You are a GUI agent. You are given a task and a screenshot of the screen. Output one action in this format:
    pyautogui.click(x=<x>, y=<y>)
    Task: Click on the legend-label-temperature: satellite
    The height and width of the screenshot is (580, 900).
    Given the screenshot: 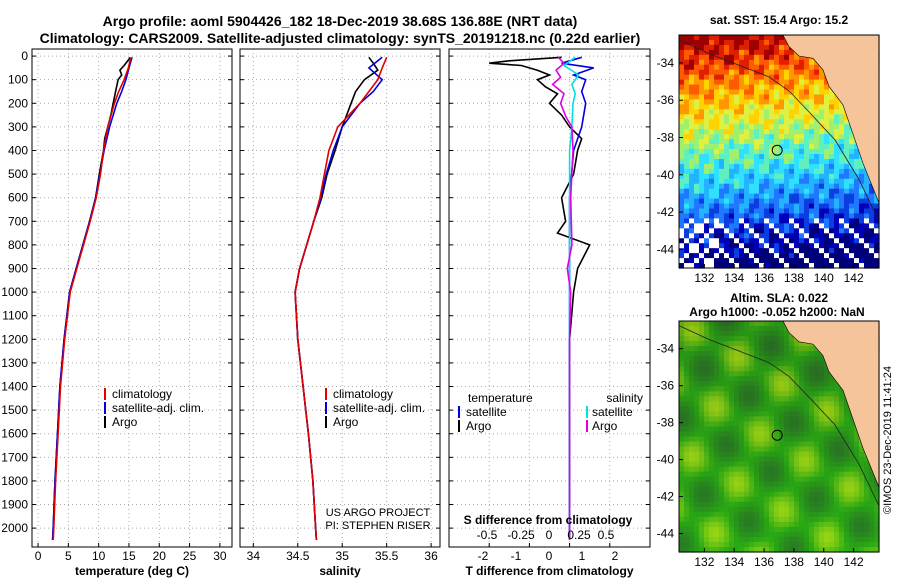 What is the action you would take?
    pyautogui.click(x=486, y=412)
    